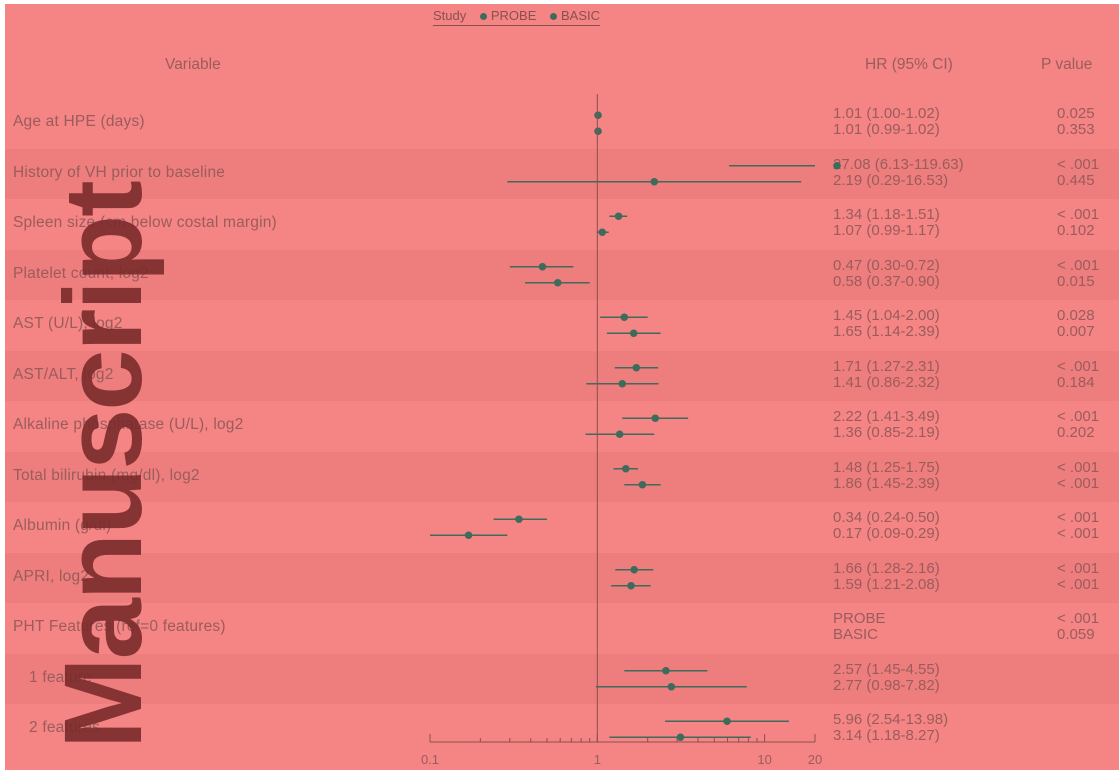 This screenshot has width=1119, height=770. Describe the element at coordinates (581, 15) in the screenshot. I see `legend-item-basic: BASIC` at that location.